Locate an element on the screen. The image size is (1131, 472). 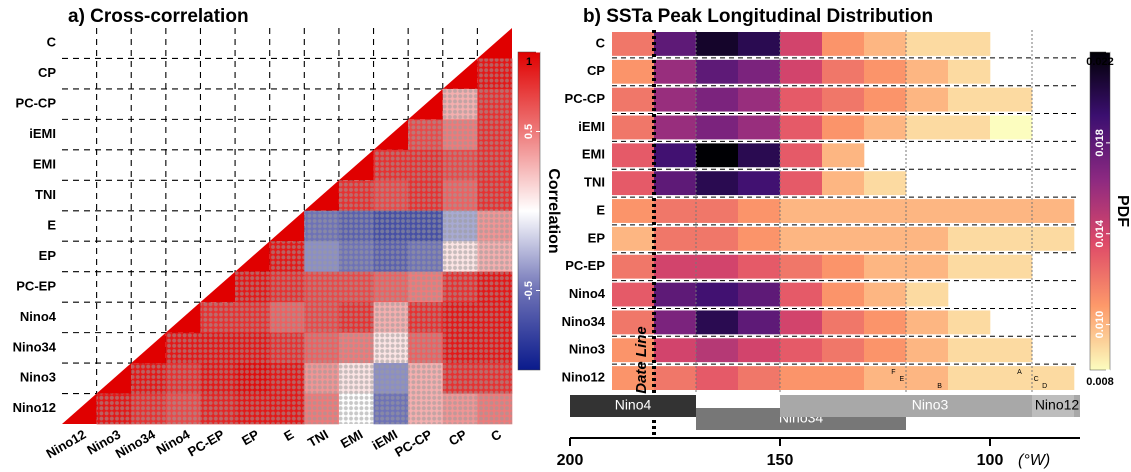
colorbar-tick-label: 1 is located at coordinates (529, 62).